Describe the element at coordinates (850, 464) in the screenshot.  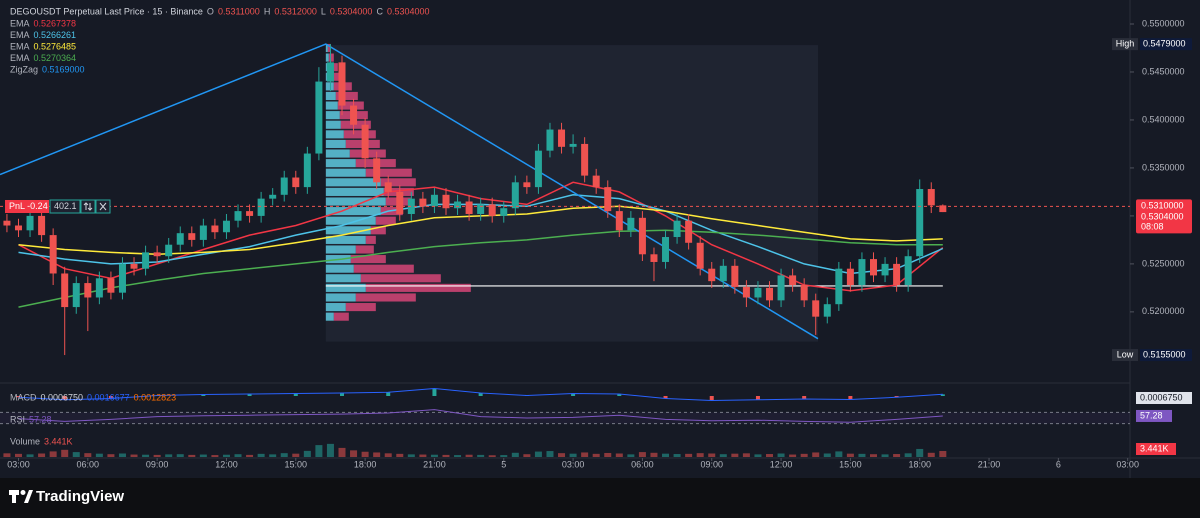
I see `x-tick-label: 15:00` at that location.